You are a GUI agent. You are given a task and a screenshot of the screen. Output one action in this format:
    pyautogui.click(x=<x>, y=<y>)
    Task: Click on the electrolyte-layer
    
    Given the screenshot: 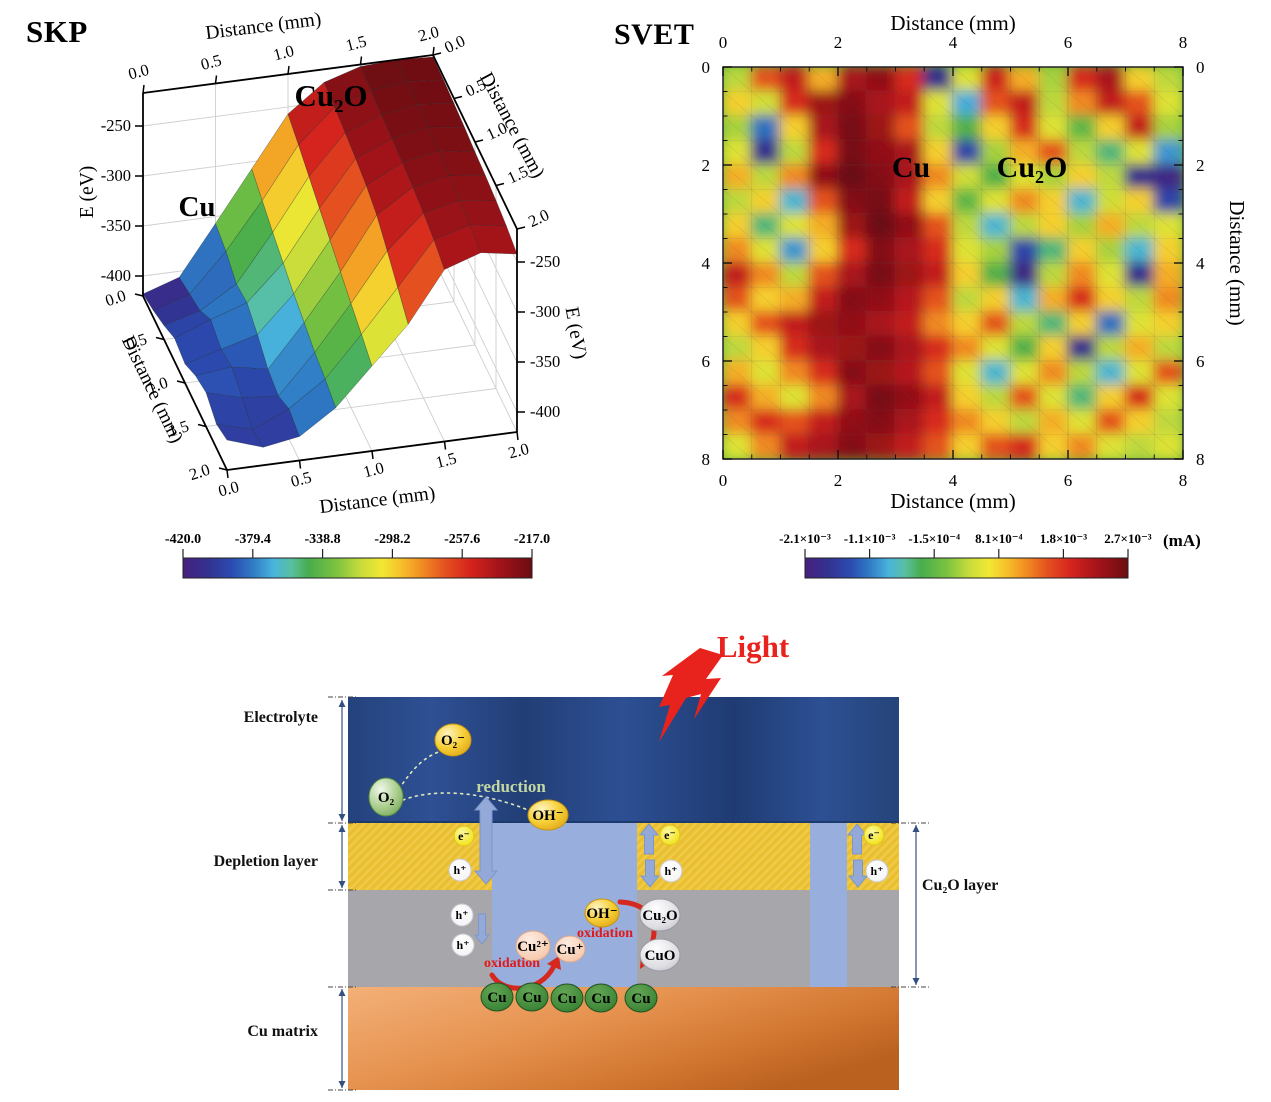 What is the action you would take?
    pyautogui.click(x=623, y=760)
    